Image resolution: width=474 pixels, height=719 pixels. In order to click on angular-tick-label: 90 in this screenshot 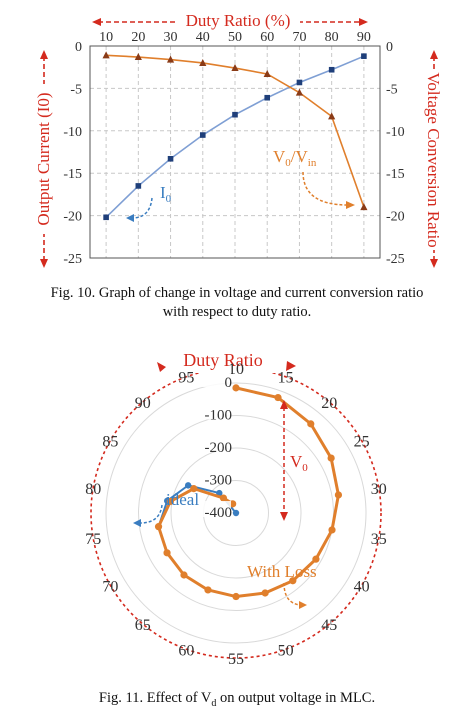, I will do `click(143, 403)`.